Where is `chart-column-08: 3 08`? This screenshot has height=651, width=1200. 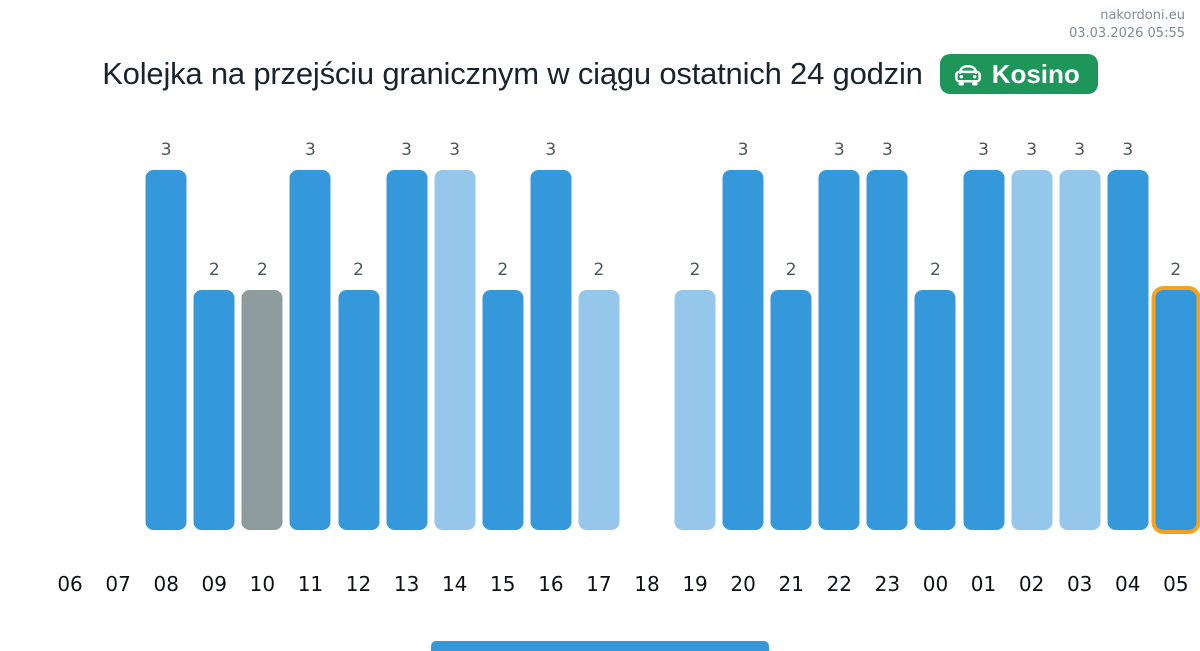
chart-column-08: 3 08 is located at coordinates (166, 368).